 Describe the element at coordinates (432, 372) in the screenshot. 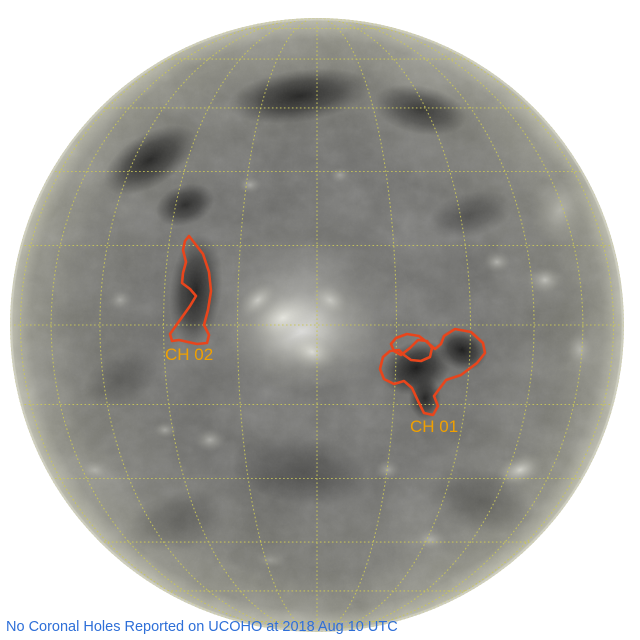

I see `coronal-hole-outline-ch01` at that location.